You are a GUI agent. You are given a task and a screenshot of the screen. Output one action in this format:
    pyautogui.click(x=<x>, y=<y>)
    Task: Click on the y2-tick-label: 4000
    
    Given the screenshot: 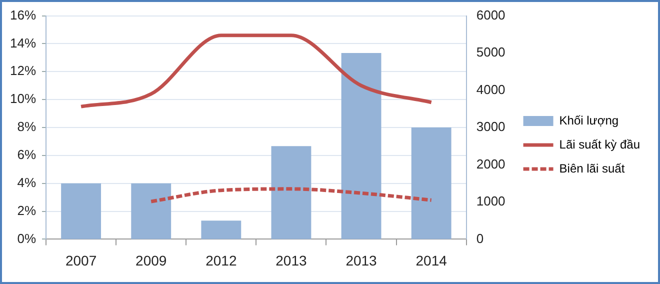 What is the action you would take?
    pyautogui.click(x=491, y=89)
    